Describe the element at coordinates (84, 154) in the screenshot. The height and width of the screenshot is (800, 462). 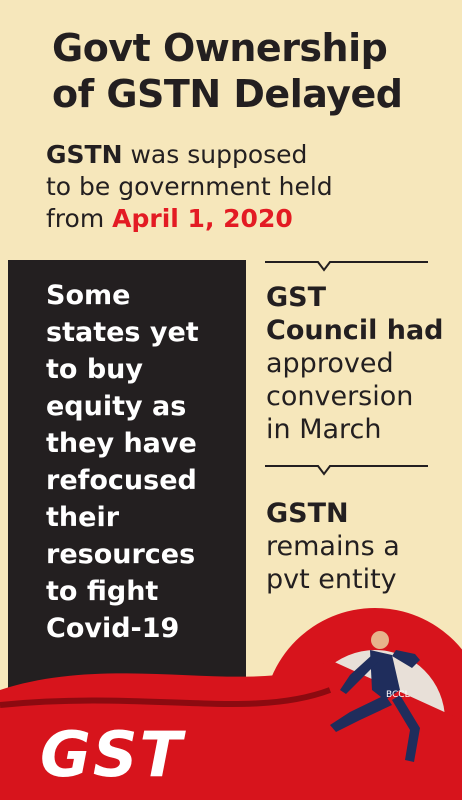
I see `subtitle-lead: GSTN` at that location.